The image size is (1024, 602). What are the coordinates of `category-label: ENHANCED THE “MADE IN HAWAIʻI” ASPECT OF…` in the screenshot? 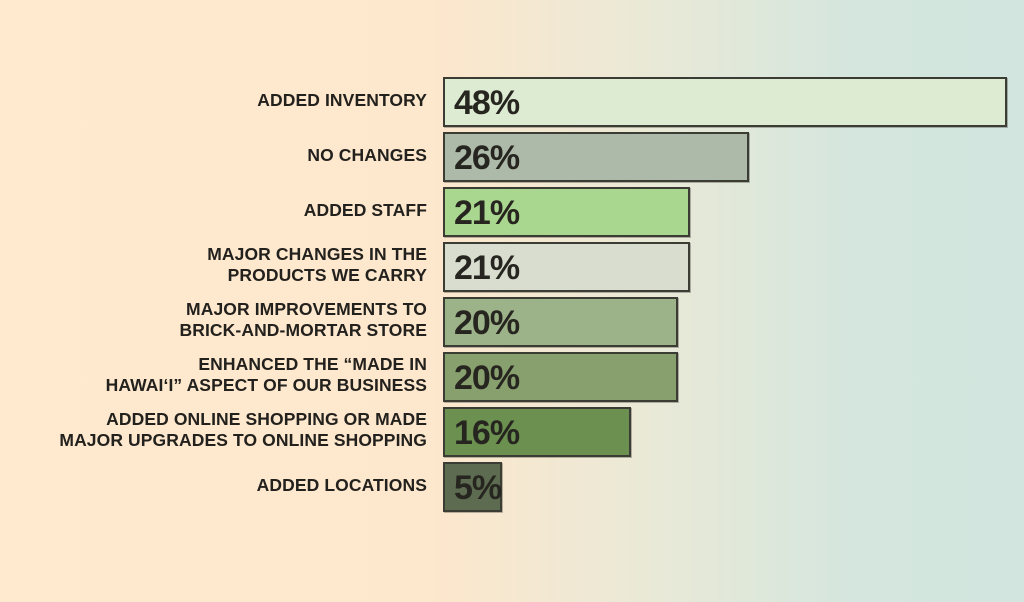 It's located at (266, 374).